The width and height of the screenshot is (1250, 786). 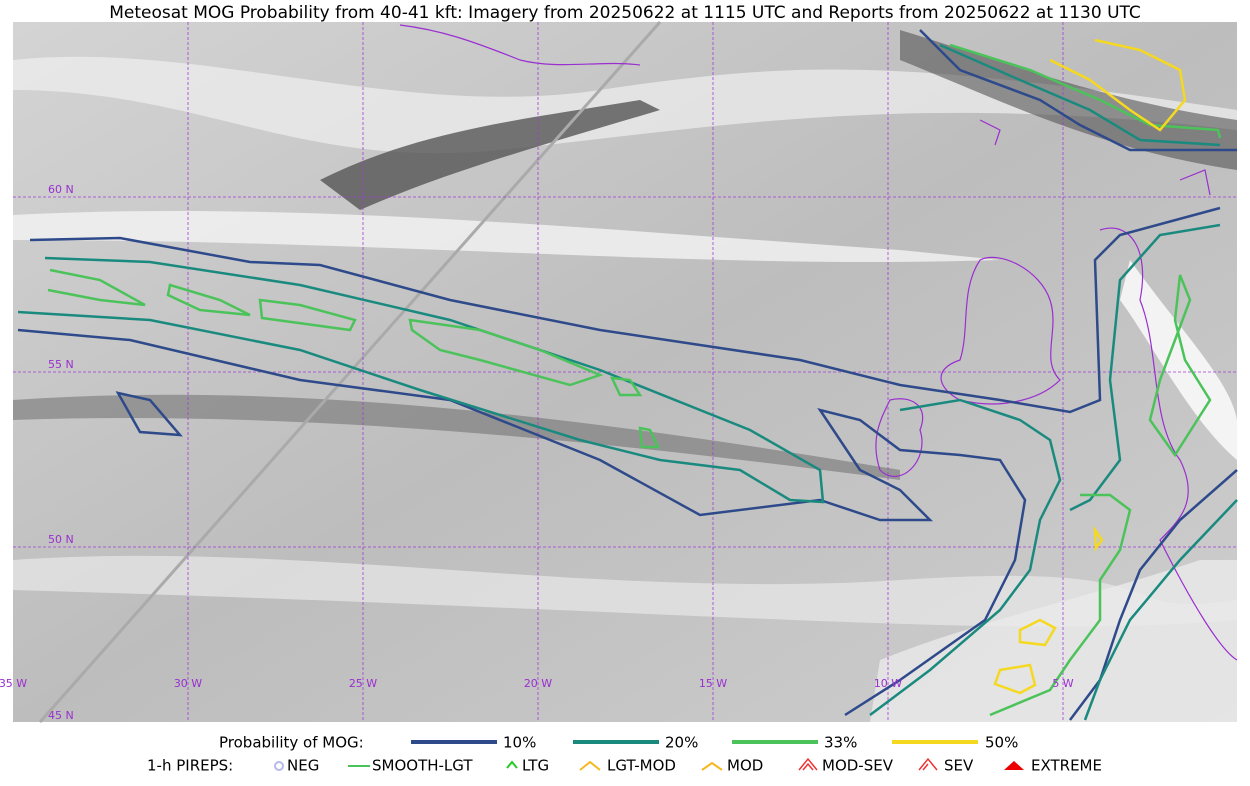 What do you see at coordinates (641, 766) in the screenshot?
I see `legend-item: LGT-MOD` at bounding box center [641, 766].